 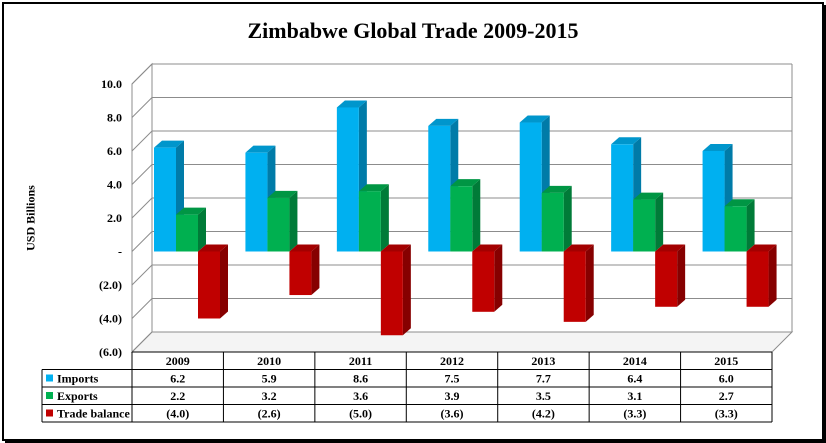 What do you see at coordinates (110, 352) in the screenshot?
I see `y-tick-label: (6.0)` at bounding box center [110, 352].